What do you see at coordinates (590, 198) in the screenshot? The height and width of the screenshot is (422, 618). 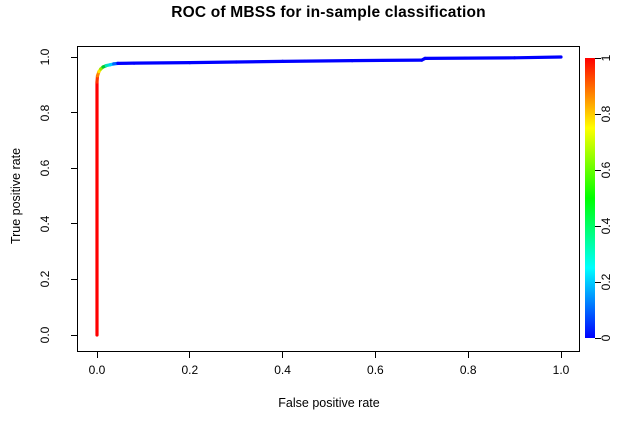 I see `colorbar-gradient` at bounding box center [590, 198].